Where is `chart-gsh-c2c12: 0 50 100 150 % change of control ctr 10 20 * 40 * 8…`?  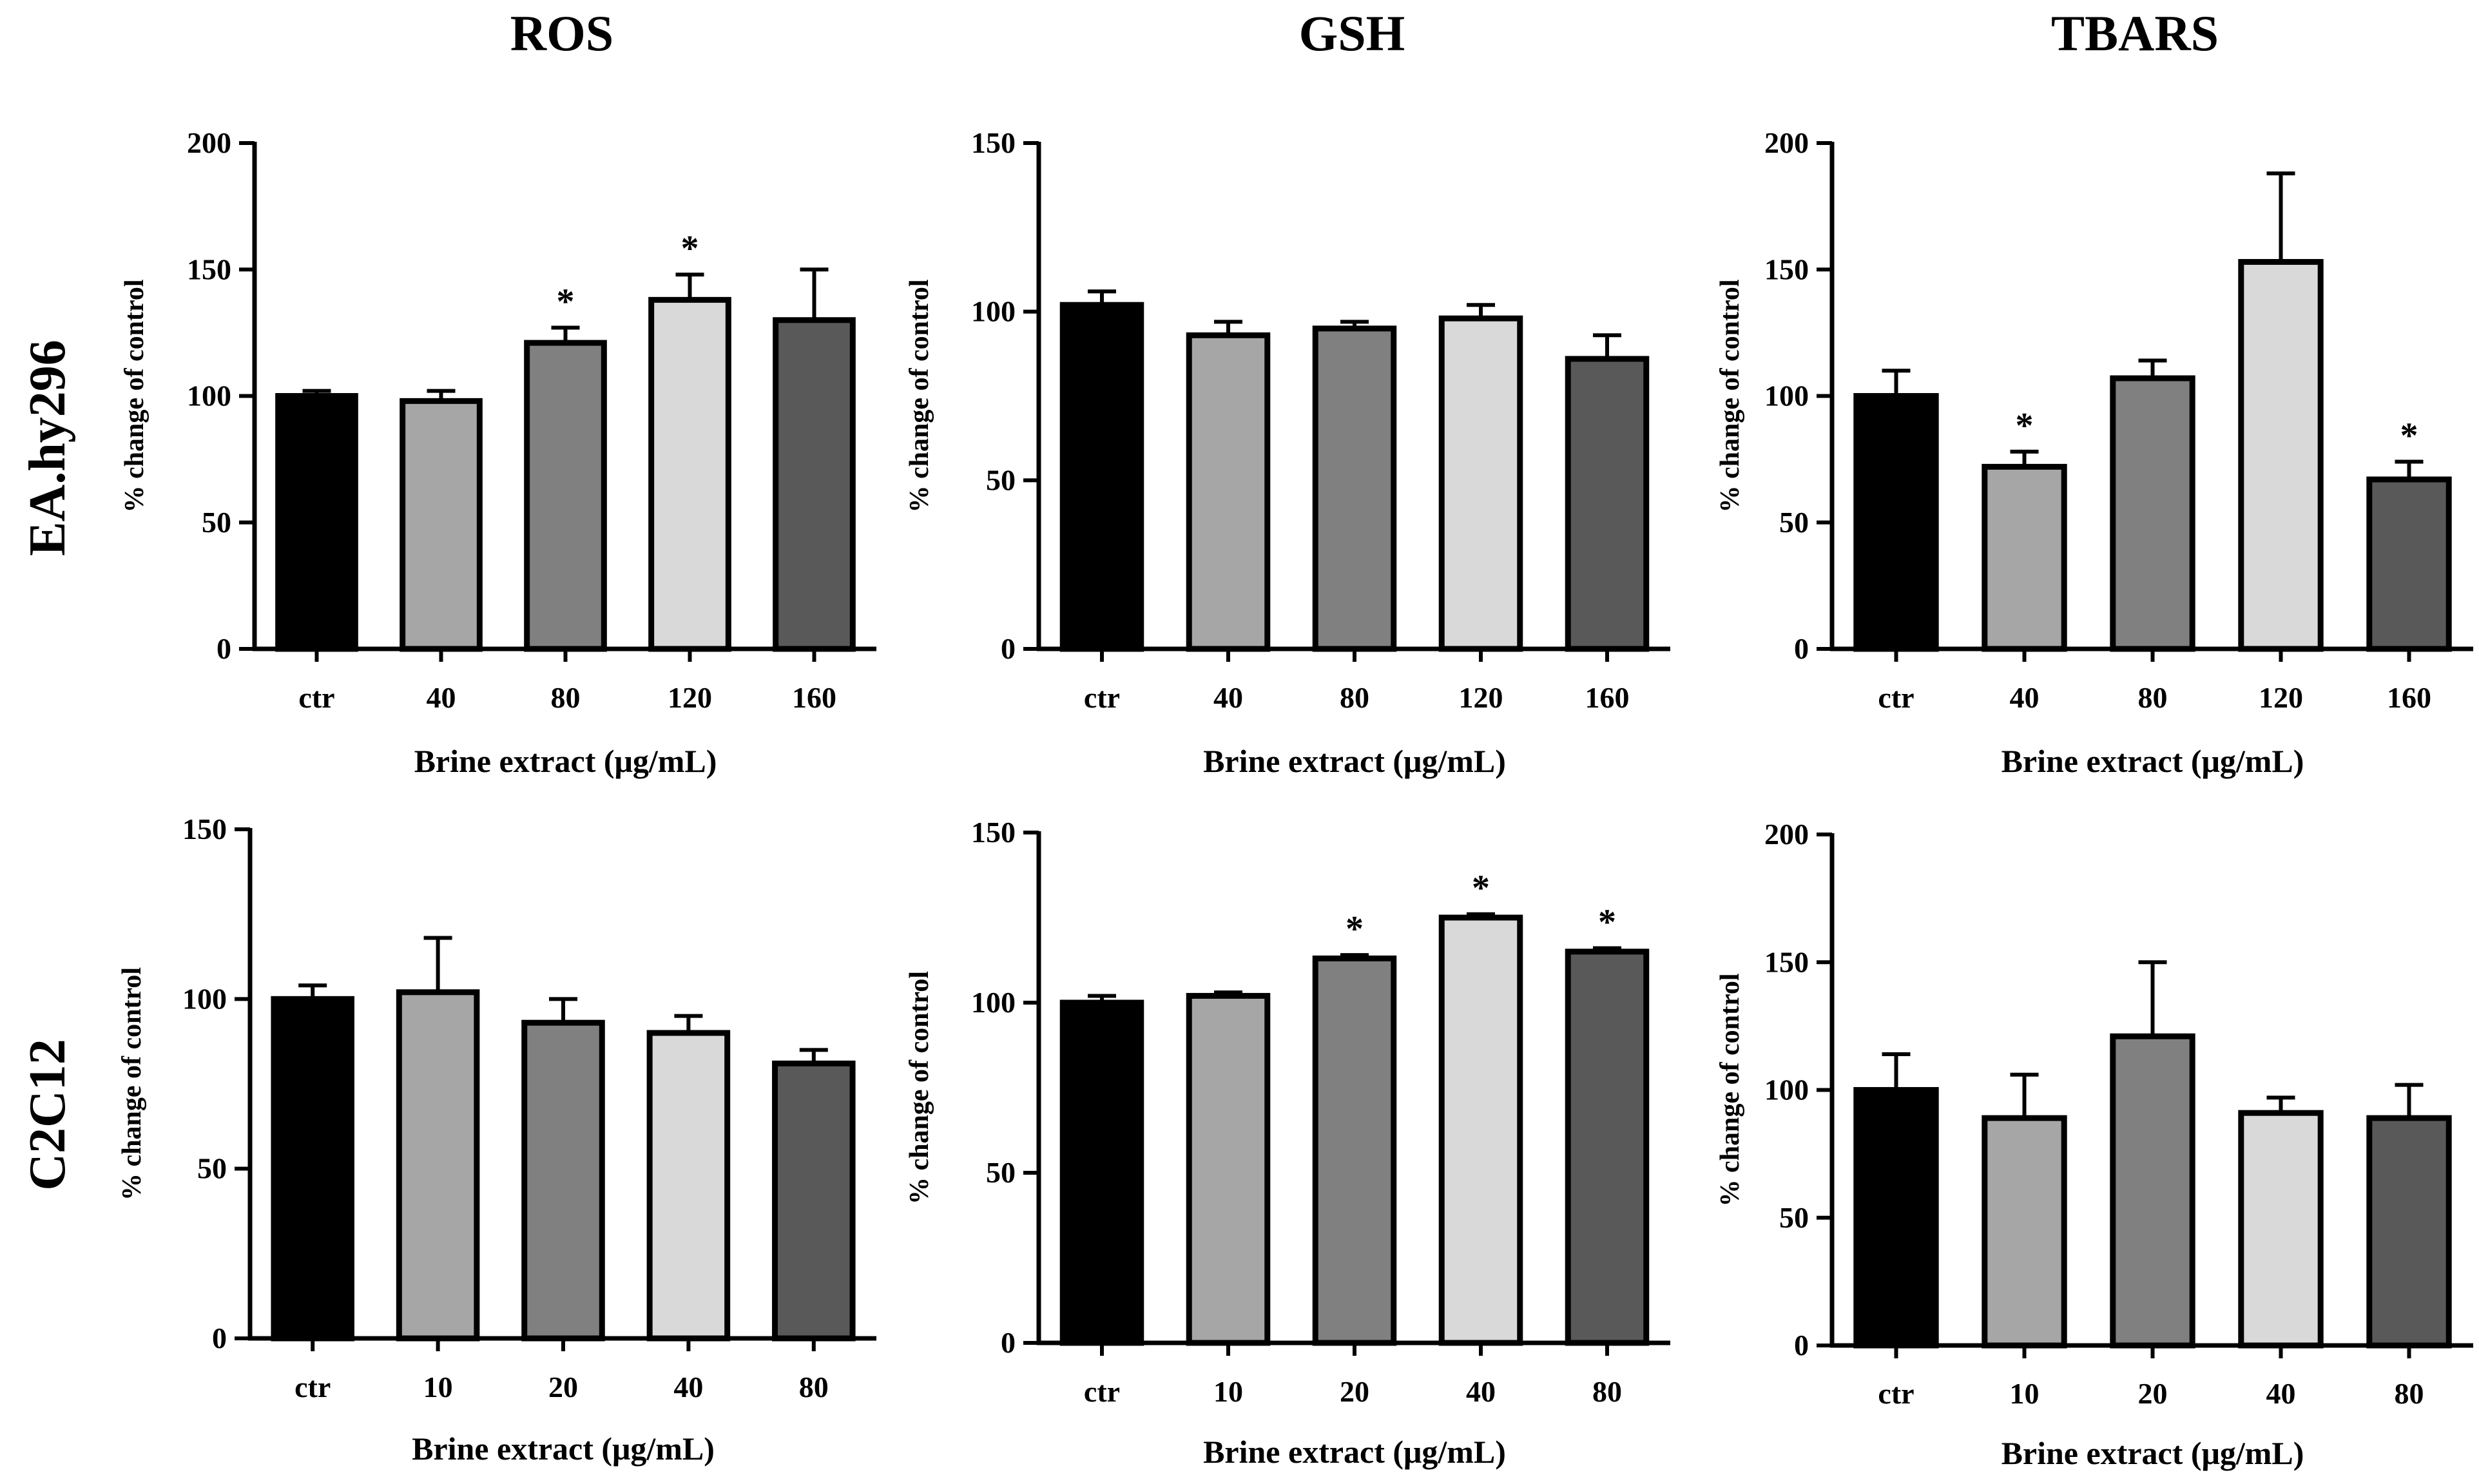
chart-gsh-c2c12: 0 50 100 150 % change of control ctr 10 20 * 40 * 8… is located at coordinates (1287, 1143).